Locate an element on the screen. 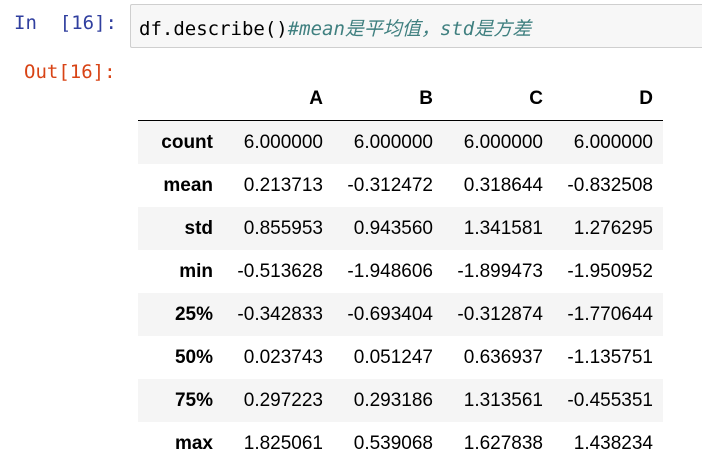 This screenshot has height=472, width=702. row-label: 50% is located at coordinates (193, 357).